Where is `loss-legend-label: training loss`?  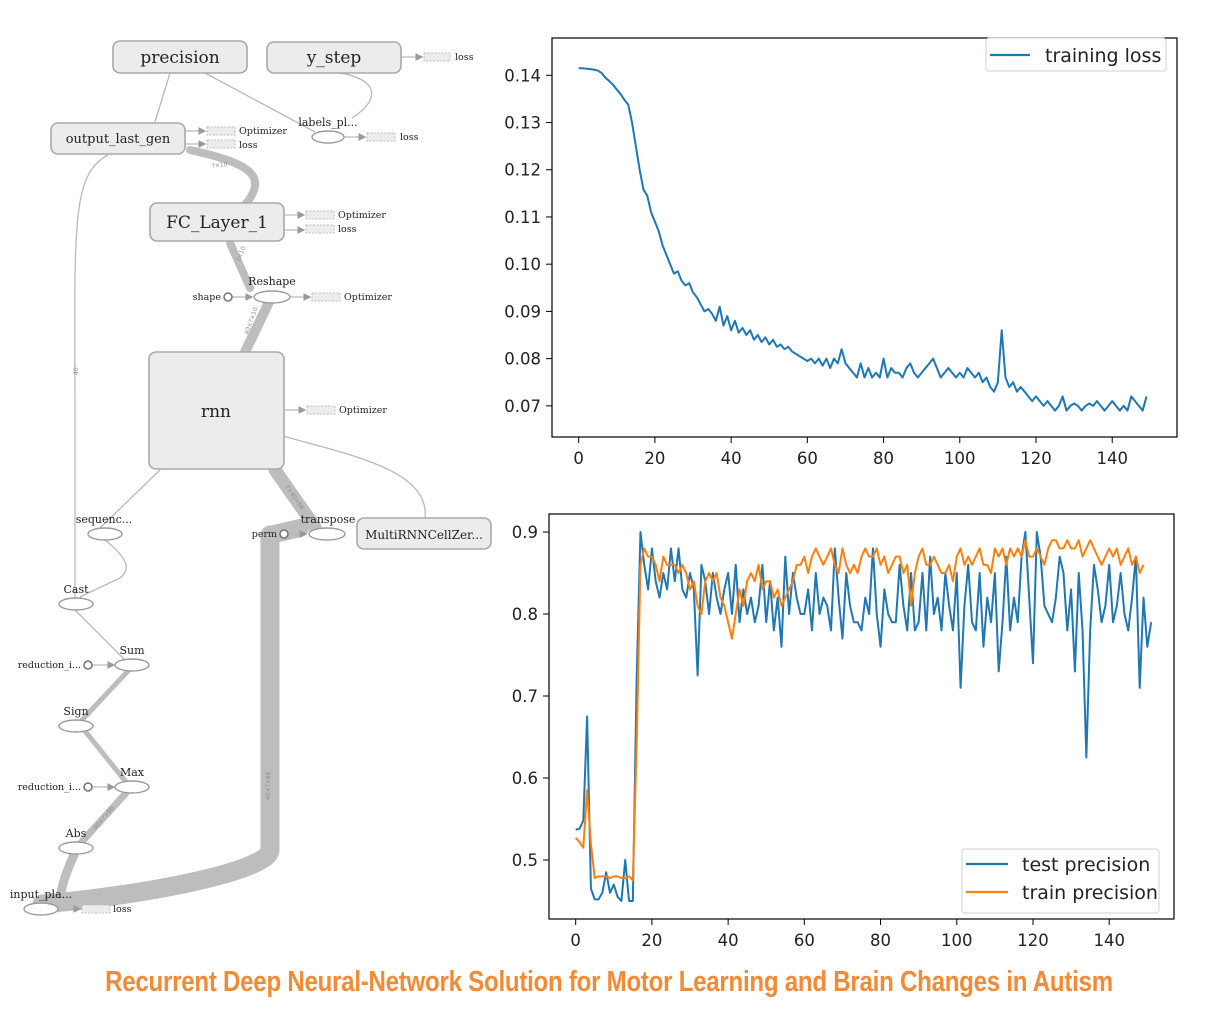
loss-legend-label: training loss is located at coordinates (1103, 56).